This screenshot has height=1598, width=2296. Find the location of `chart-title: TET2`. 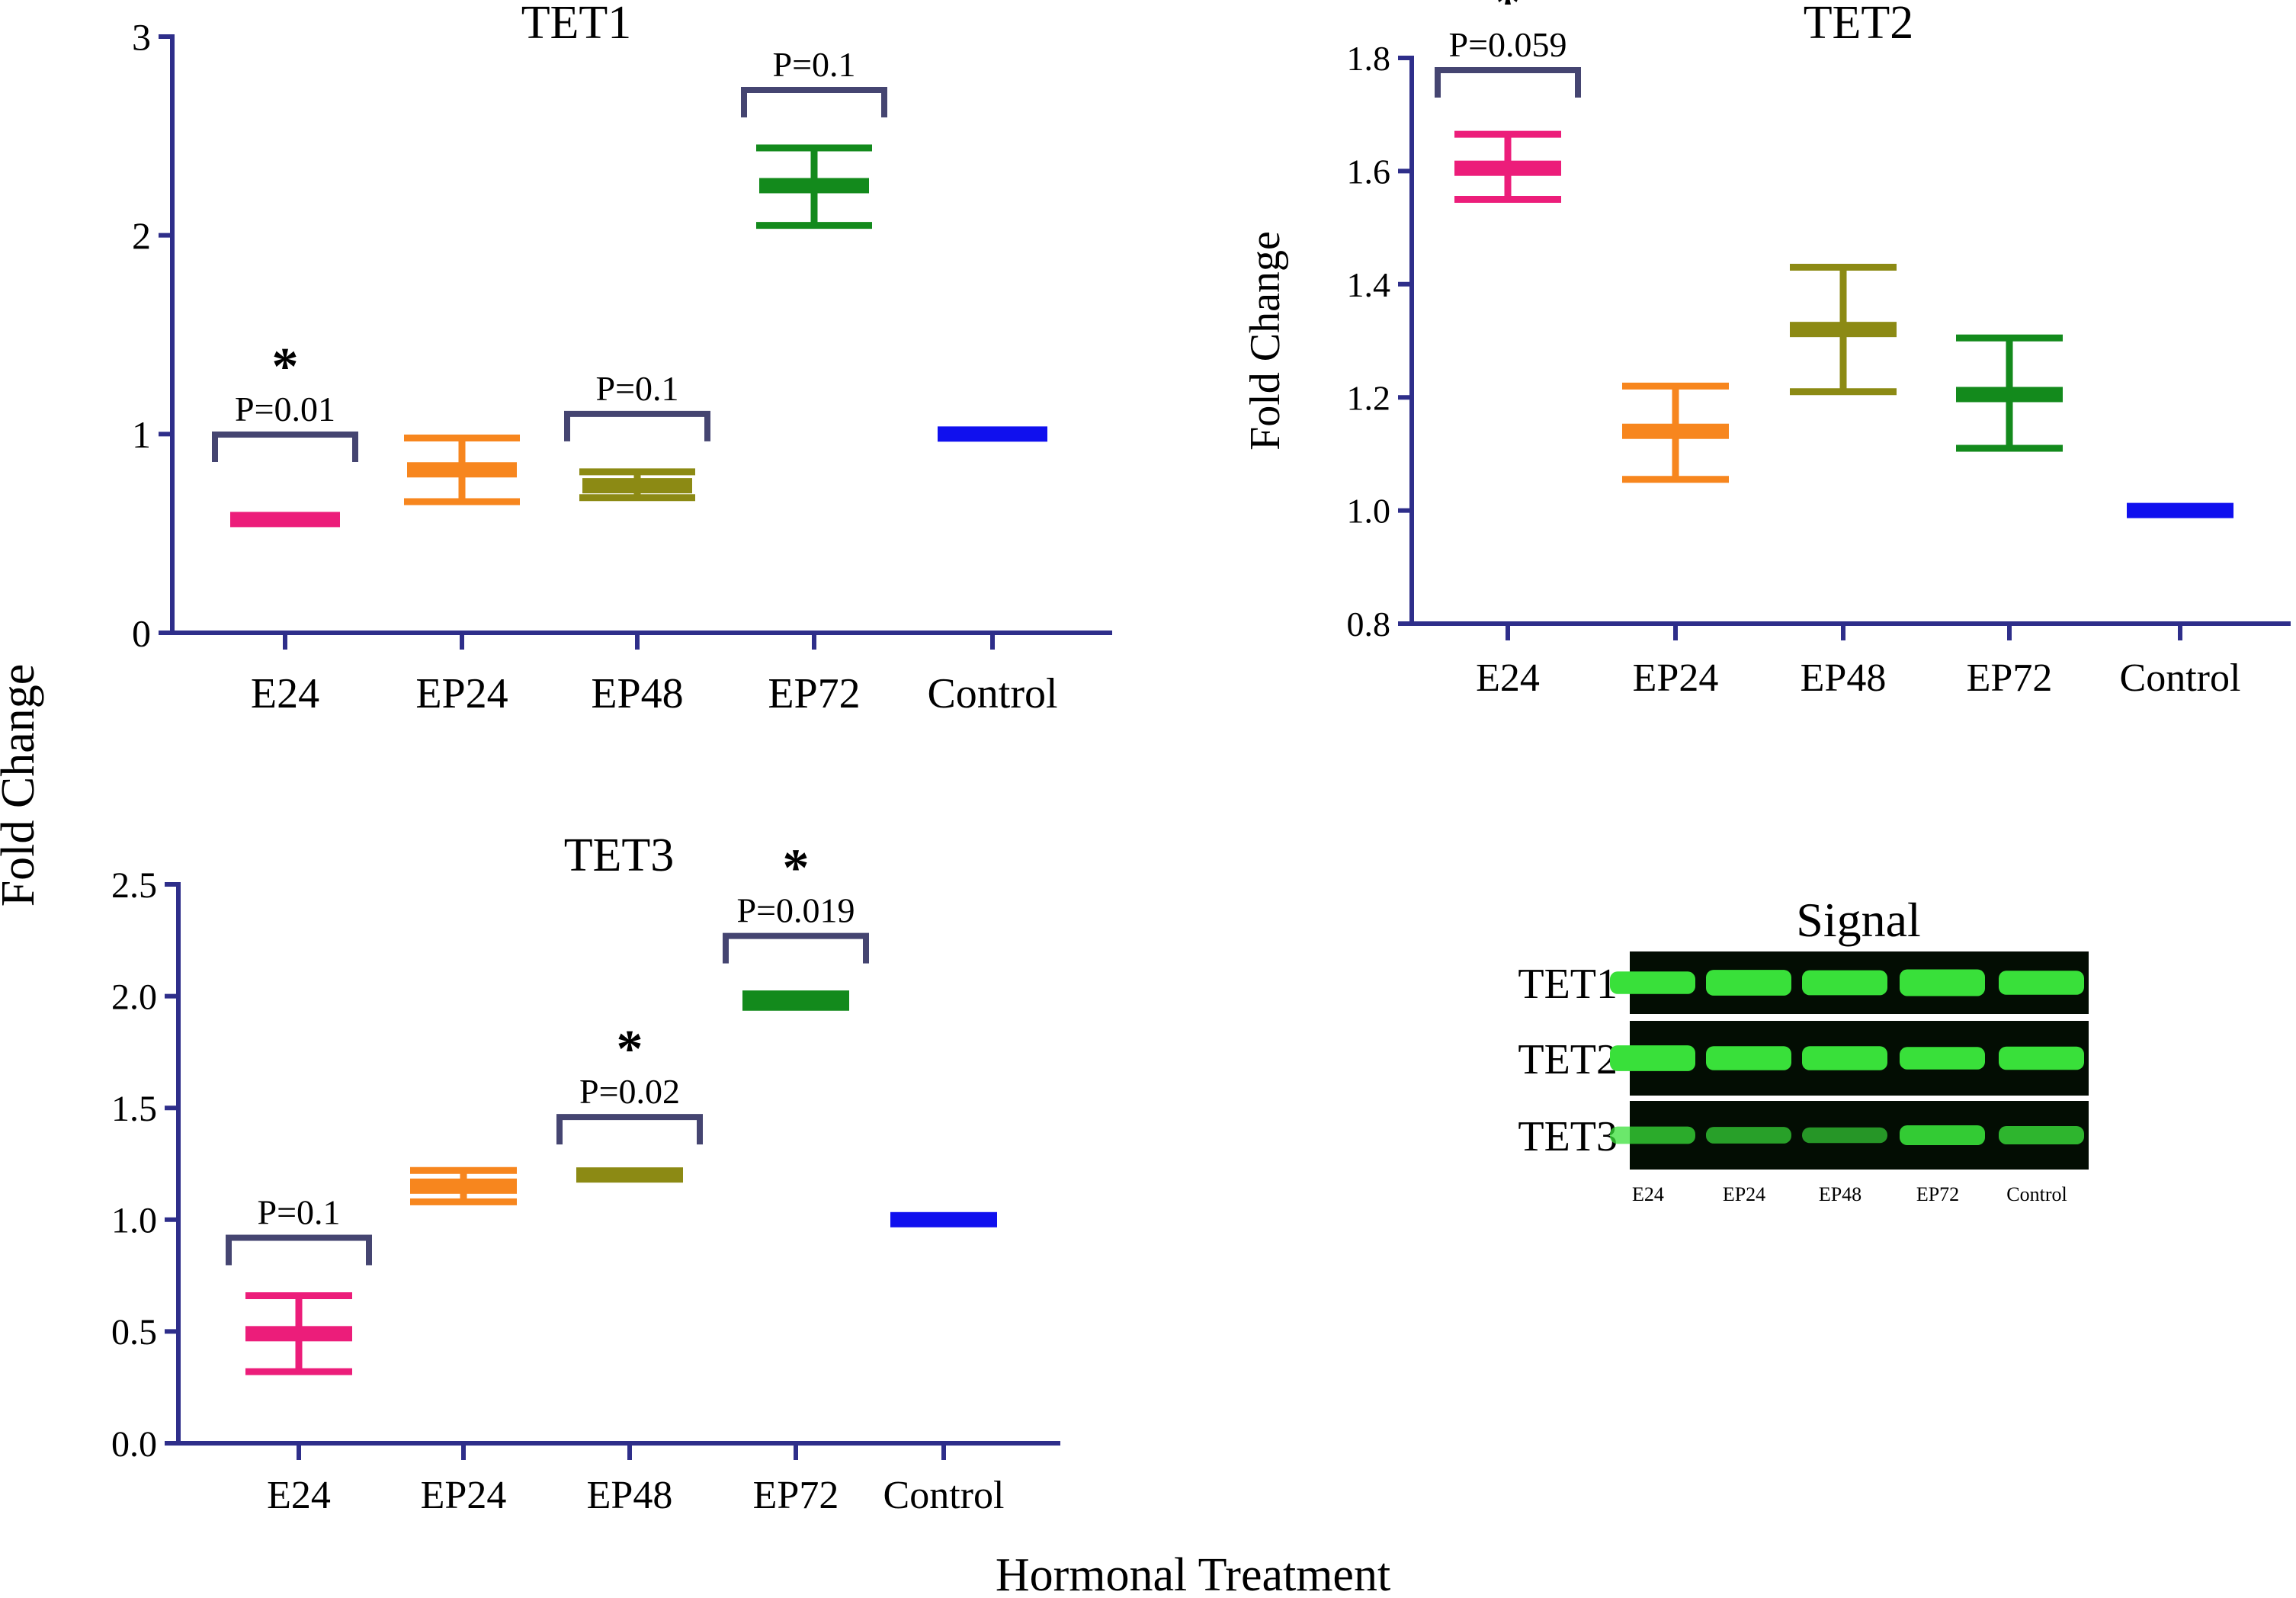

chart-title: TET2 is located at coordinates (1859, 24).